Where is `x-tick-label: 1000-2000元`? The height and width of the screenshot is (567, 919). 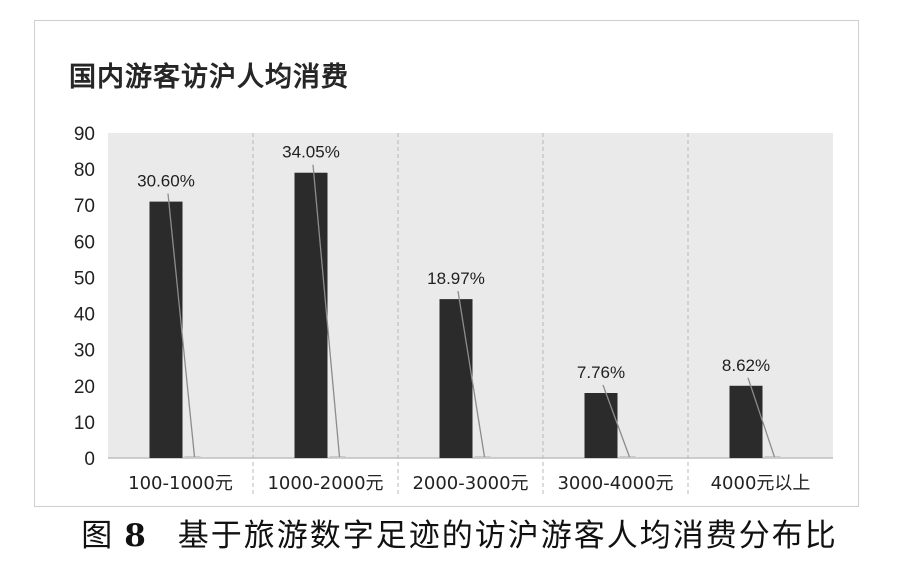 x-tick-label: 1000-2000元 is located at coordinates (325, 483).